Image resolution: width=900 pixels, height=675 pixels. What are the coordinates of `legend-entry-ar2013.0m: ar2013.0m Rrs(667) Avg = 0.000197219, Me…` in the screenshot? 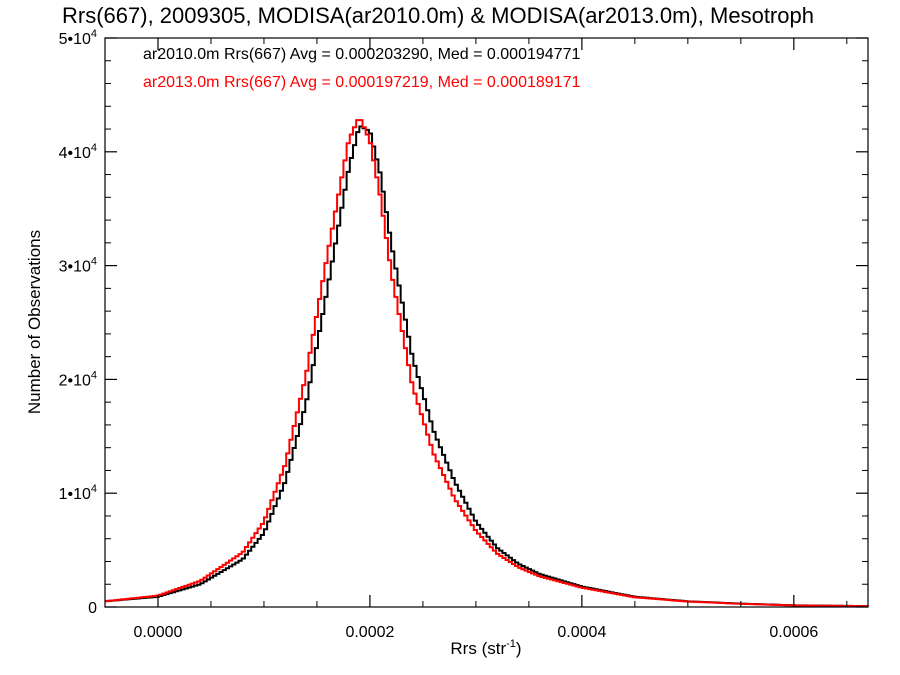 It's located at (361, 82).